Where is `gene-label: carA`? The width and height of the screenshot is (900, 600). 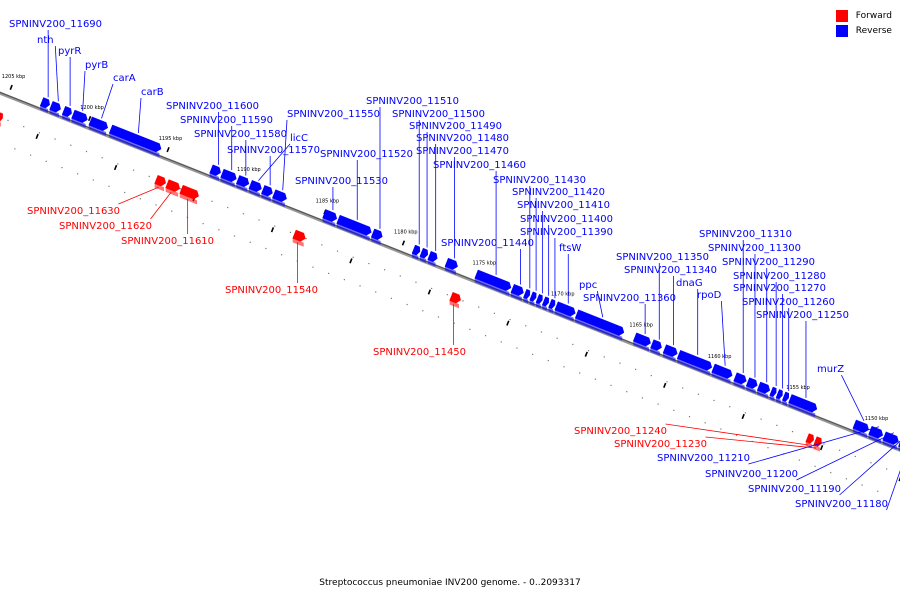 gene-label: carA is located at coordinates (124, 78).